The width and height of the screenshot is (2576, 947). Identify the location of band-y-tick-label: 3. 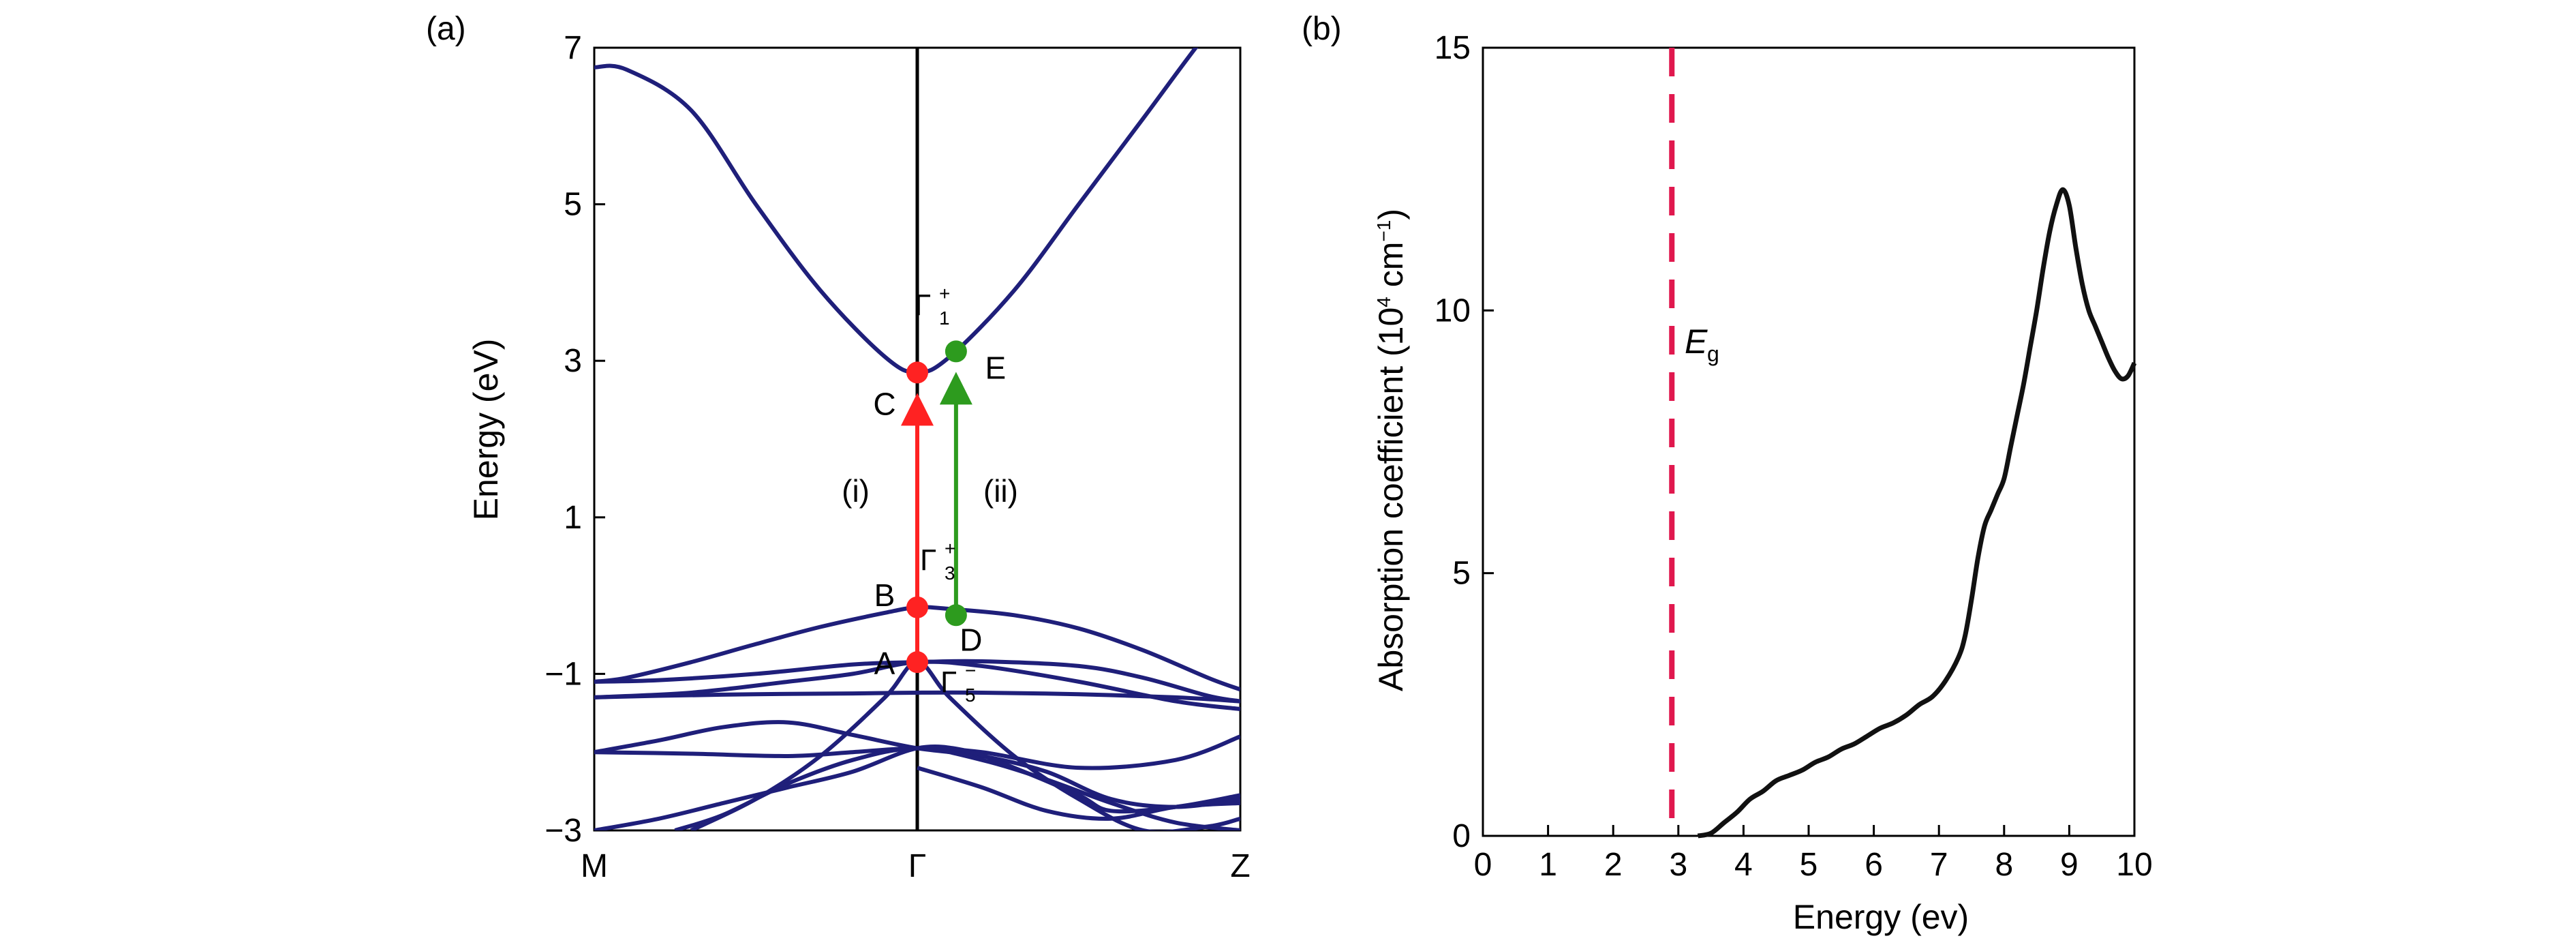
(573, 361).